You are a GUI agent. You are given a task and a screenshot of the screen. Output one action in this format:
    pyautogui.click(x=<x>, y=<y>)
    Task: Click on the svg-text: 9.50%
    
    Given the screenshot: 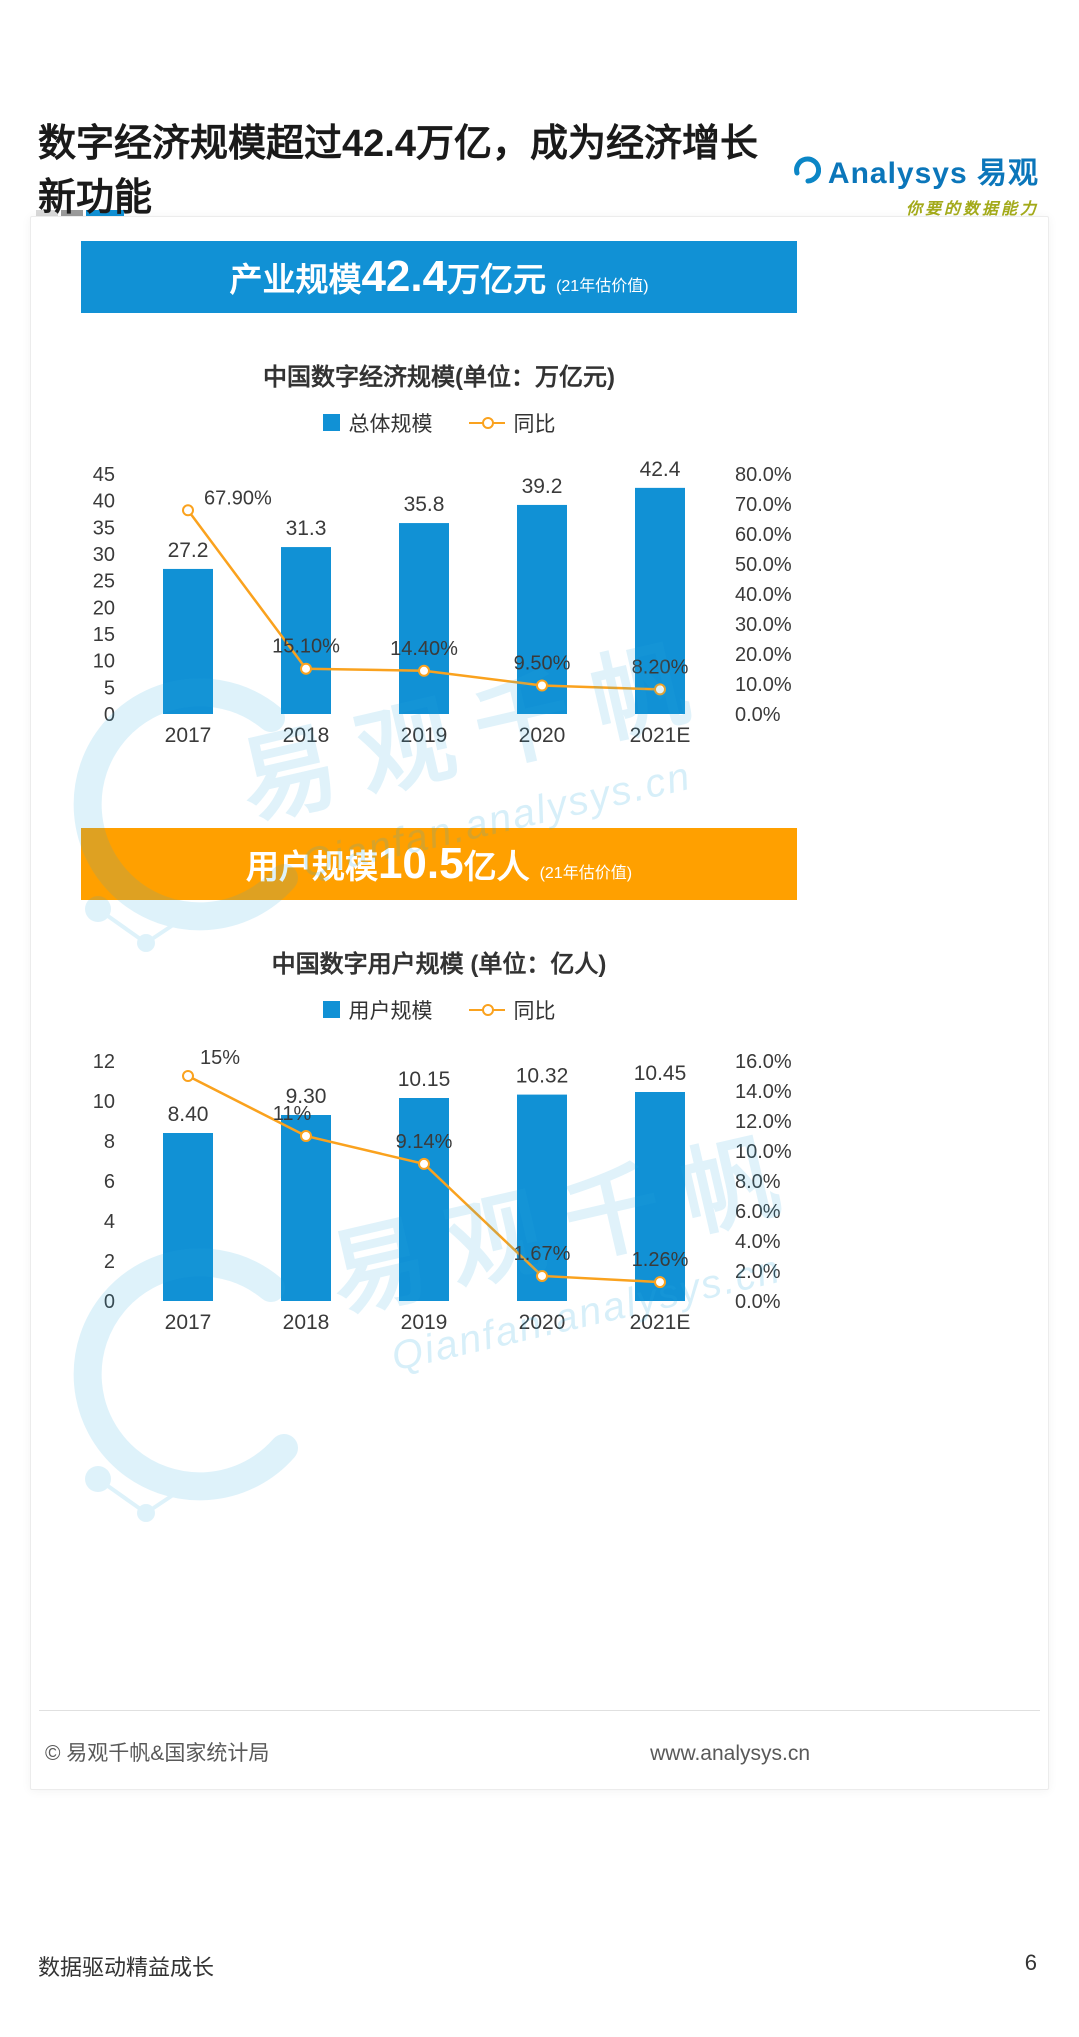 What is the action you would take?
    pyautogui.click(x=542, y=663)
    